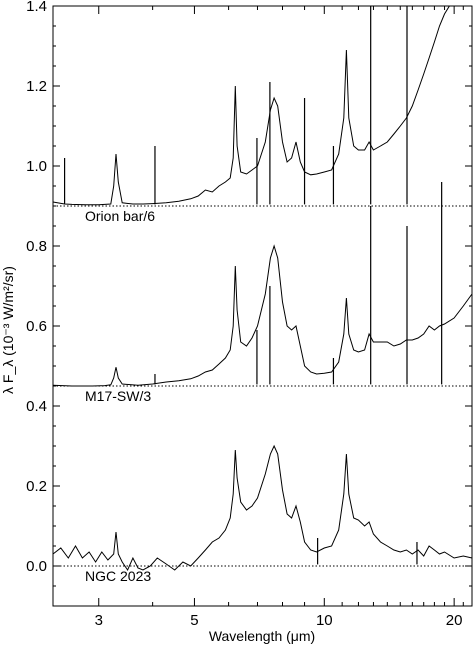  What do you see at coordinates (36, 486) in the screenshot?
I see `y-tick-label: 0.2` at bounding box center [36, 486].